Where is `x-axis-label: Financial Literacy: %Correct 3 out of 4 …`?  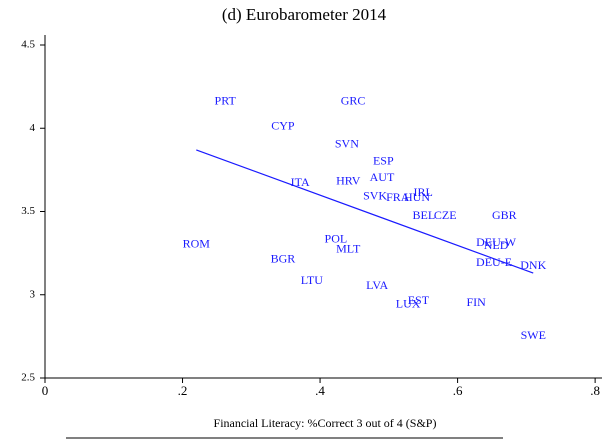
x-axis-label: Financial Literacy: %Correct 3 out of 4 … is located at coordinates (325, 423).